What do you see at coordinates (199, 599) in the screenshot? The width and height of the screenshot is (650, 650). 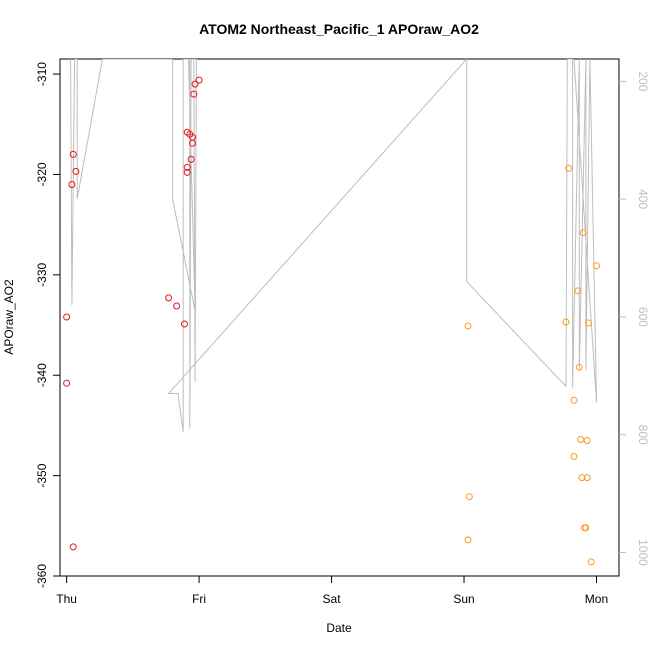 I see `x-tick-label-fri: Fri` at bounding box center [199, 599].